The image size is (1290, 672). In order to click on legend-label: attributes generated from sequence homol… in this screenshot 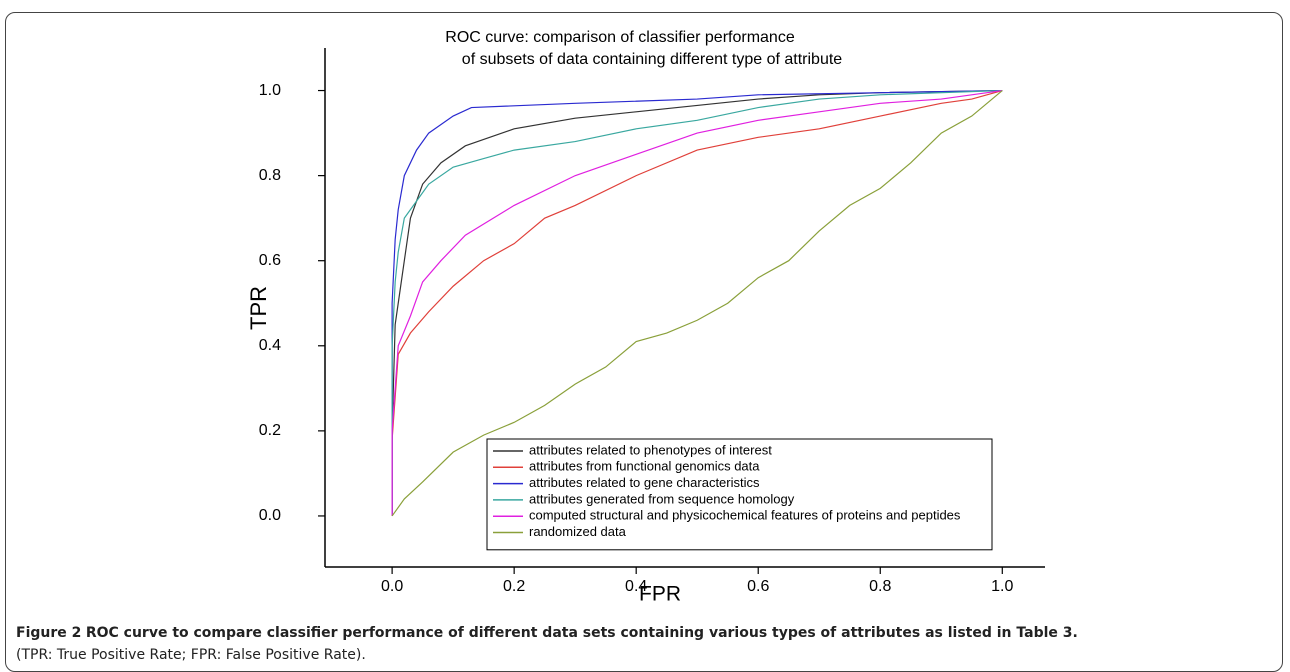, I will do `click(662, 498)`.